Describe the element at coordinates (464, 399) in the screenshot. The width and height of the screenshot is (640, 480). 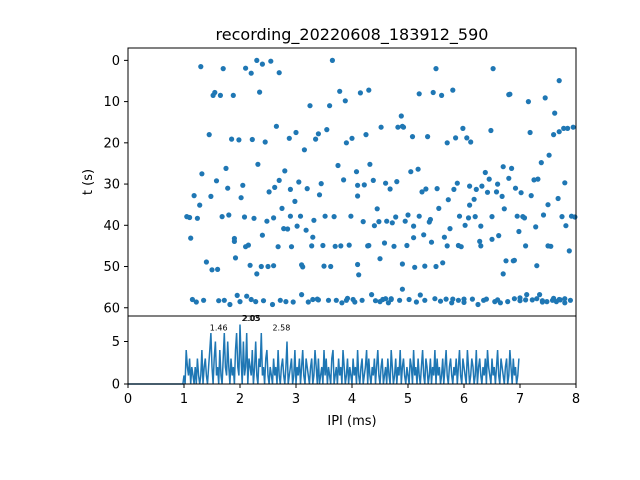
I see `histogram-x-tick-label: 6` at that location.